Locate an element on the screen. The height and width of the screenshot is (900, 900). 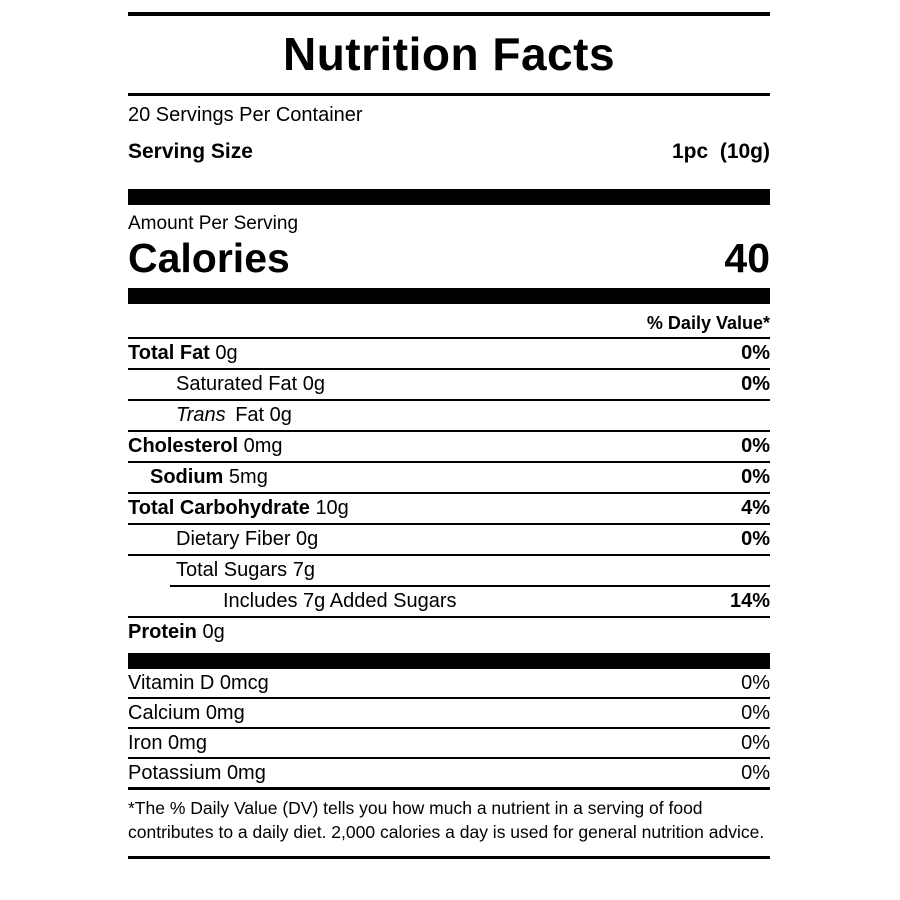
nutrient-amount: 10g is located at coordinates (332, 508).